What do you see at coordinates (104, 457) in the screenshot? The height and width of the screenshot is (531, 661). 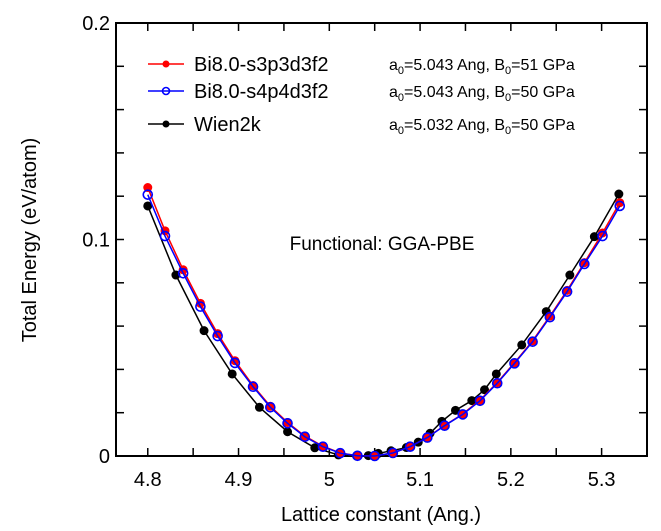 I see `y-tick-label: 0` at bounding box center [104, 457].